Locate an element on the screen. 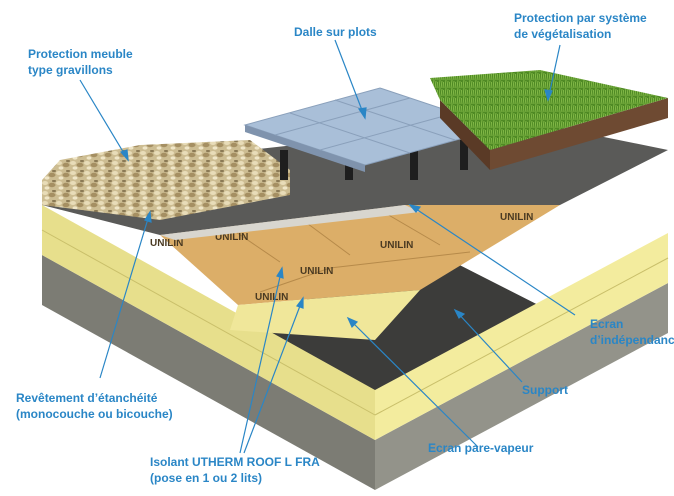  label-dalle-sur-plots: Dalle sur plots is located at coordinates (335, 32).